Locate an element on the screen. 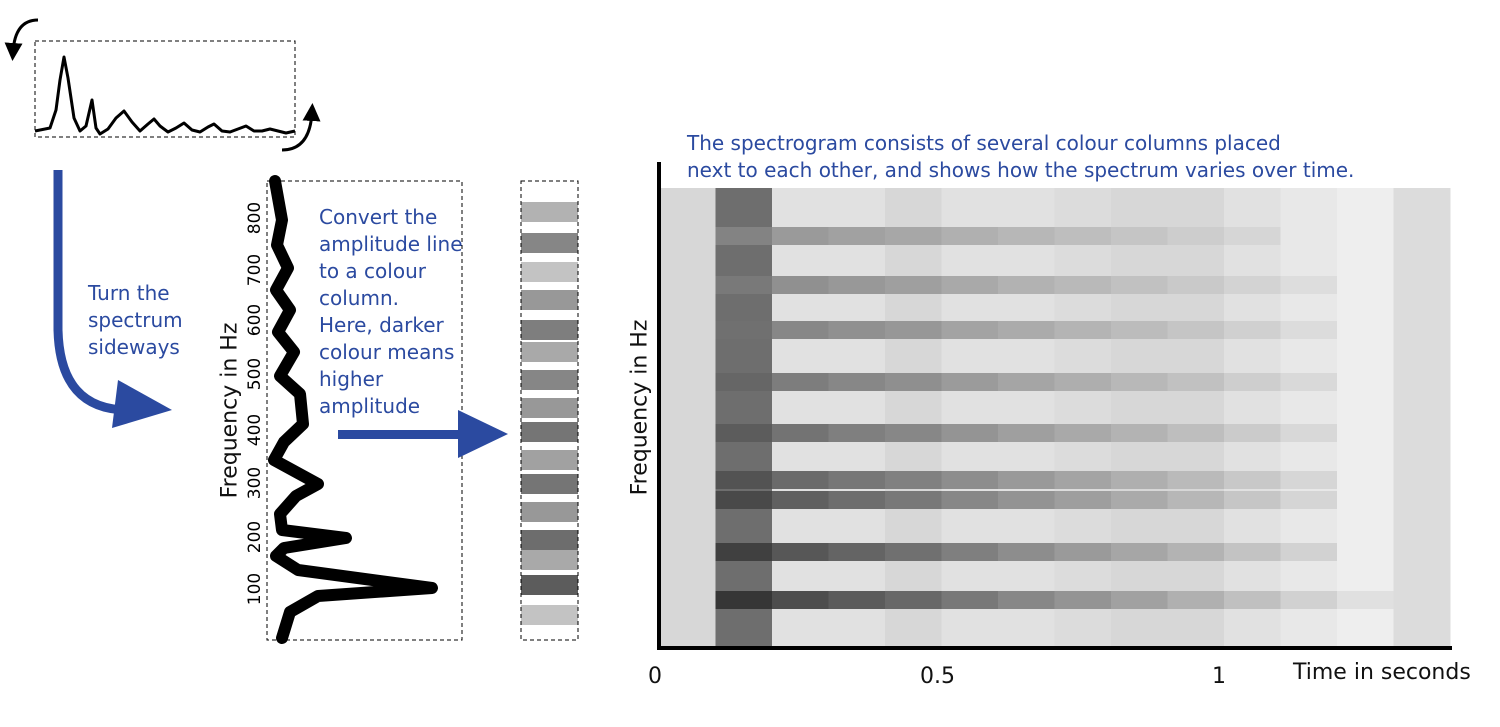 Image resolution: width=1500 pixels, height=727 pixels. spectrogram-xtick-0.5: 0.5 is located at coordinates (937, 676).